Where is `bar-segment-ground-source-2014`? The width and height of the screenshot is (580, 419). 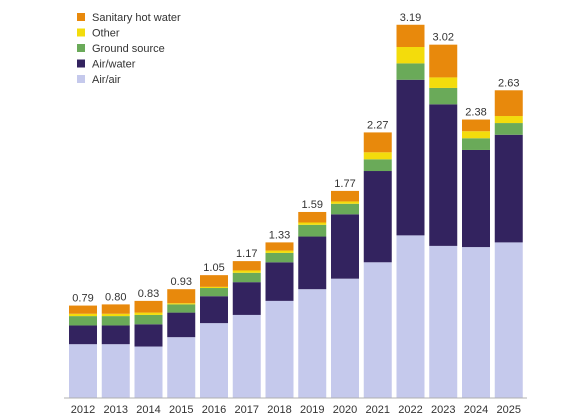 bar-segment-ground-source-2014 is located at coordinates (148, 319).